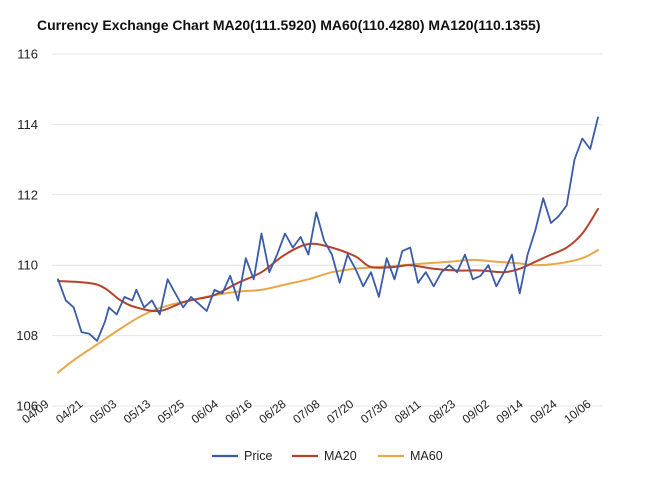 This screenshot has height=477, width=656. Describe the element at coordinates (340, 456) in the screenshot. I see `legend-label-ma20: MA20` at that location.